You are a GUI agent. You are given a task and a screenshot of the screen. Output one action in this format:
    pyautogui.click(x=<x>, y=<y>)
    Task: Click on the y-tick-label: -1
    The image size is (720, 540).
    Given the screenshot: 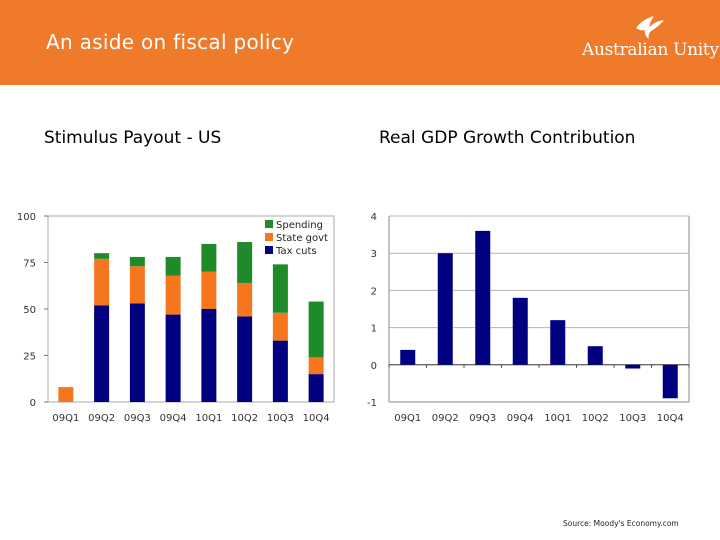 What is the action you would take?
    pyautogui.click(x=372, y=403)
    